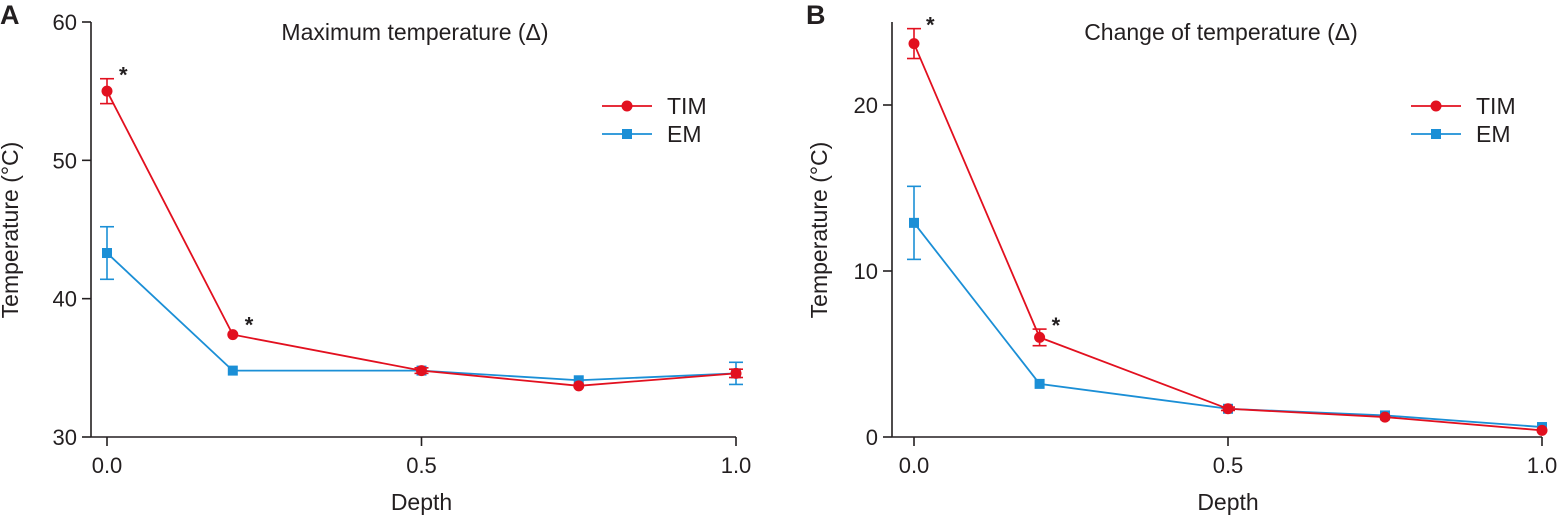 The height and width of the screenshot is (517, 1560). Describe the element at coordinates (866, 105) in the screenshot. I see `y-tick-label: 20` at that location.